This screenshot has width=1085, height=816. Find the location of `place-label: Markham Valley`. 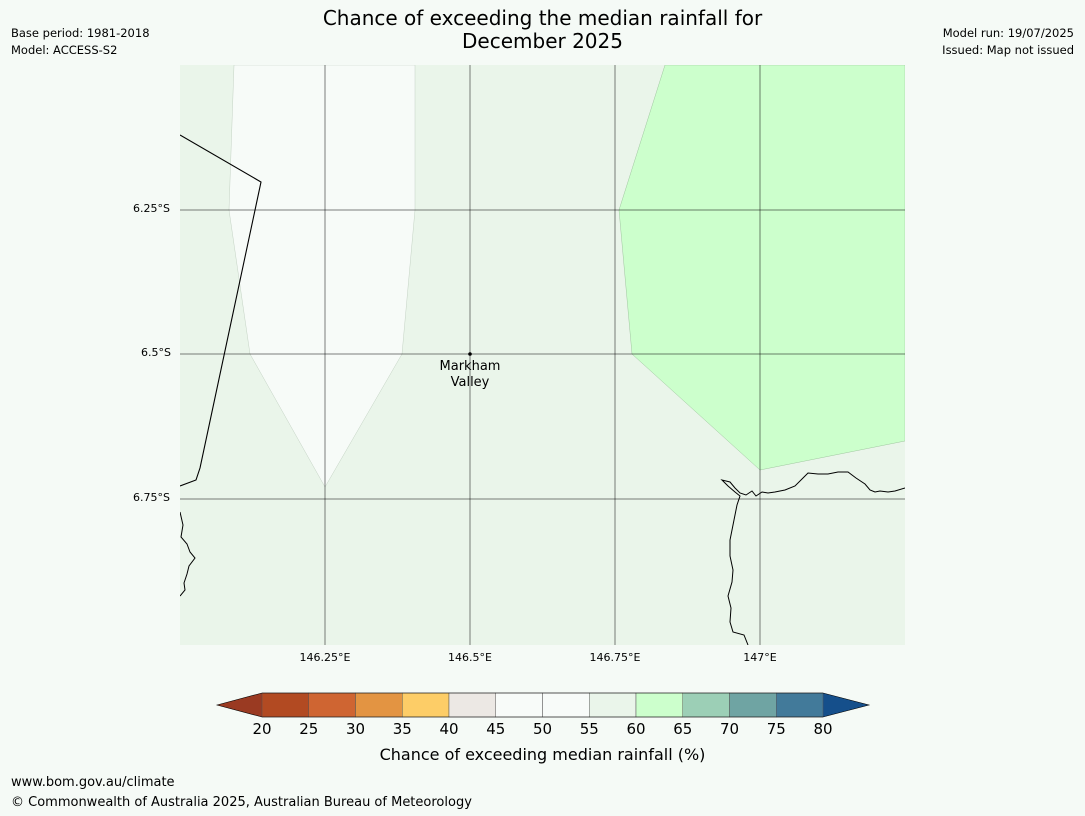

place-label: Markham Valley is located at coordinates (470, 375).